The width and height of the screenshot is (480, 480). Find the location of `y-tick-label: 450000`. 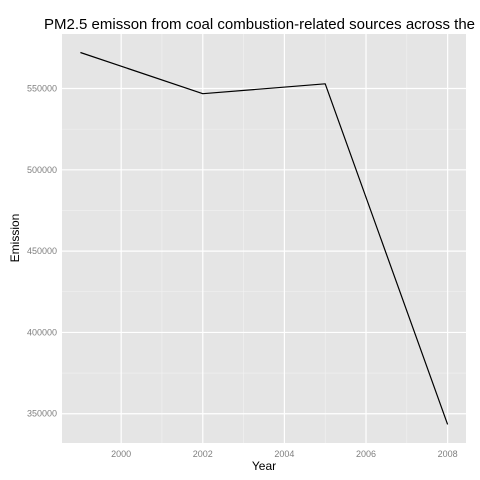

y-tick-label: 450000 is located at coordinates (42, 251).